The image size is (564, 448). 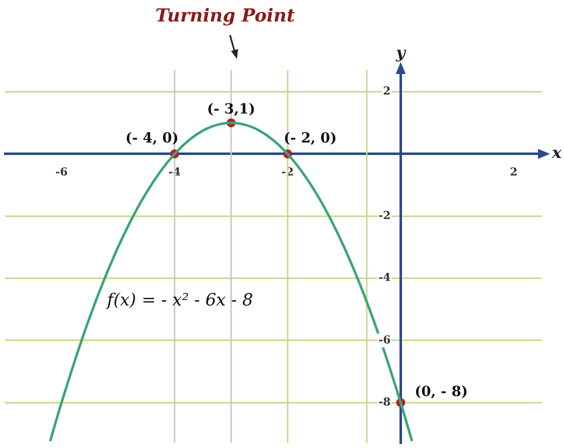 What do you see at coordinates (387, 91) in the screenshot?
I see `y-tick-label: 2` at bounding box center [387, 91].